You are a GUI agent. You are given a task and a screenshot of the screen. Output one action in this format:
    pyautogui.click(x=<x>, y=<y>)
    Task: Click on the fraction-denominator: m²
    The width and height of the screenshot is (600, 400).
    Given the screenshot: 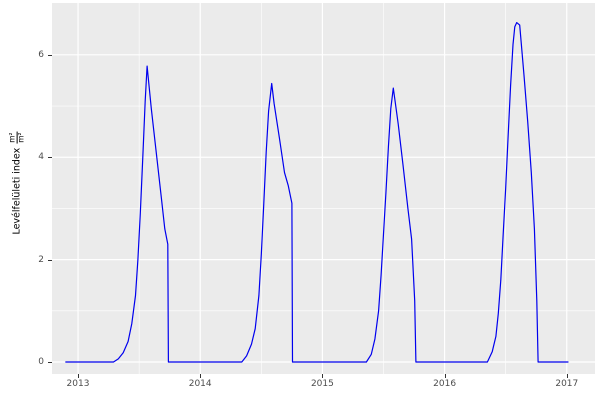 What is the action you would take?
    pyautogui.click(x=21, y=137)
    